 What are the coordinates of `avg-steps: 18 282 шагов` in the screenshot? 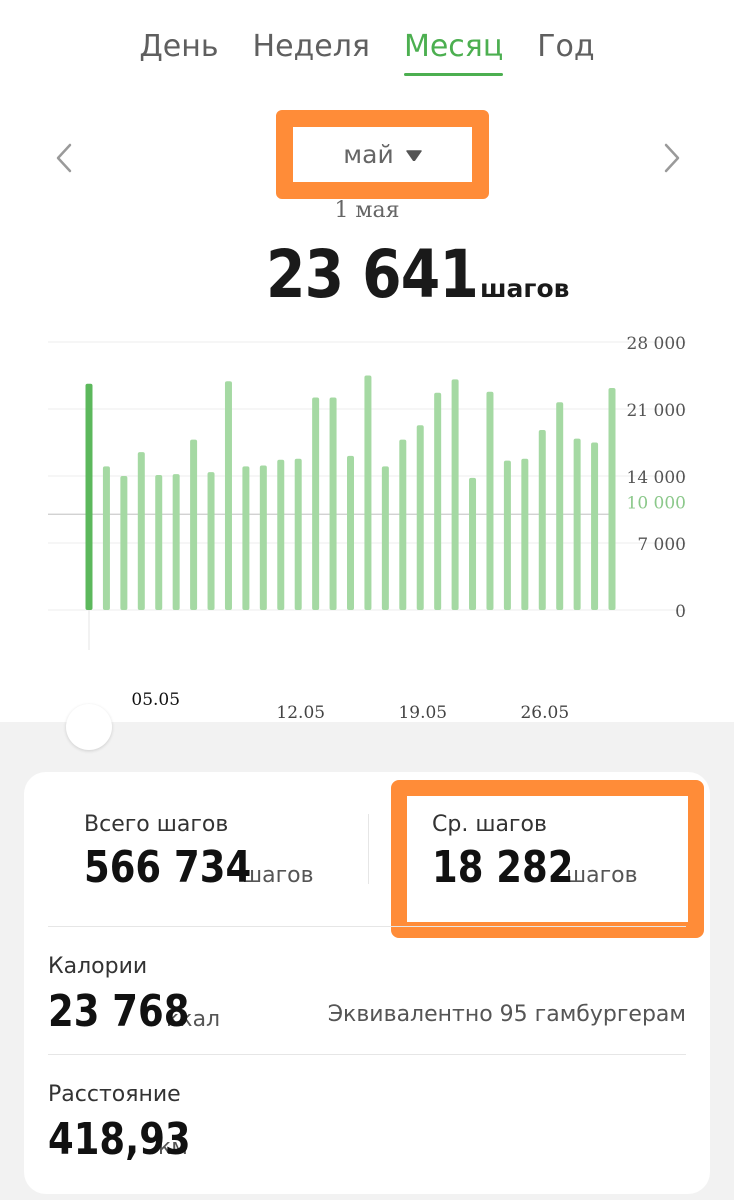 It's located at (535, 867).